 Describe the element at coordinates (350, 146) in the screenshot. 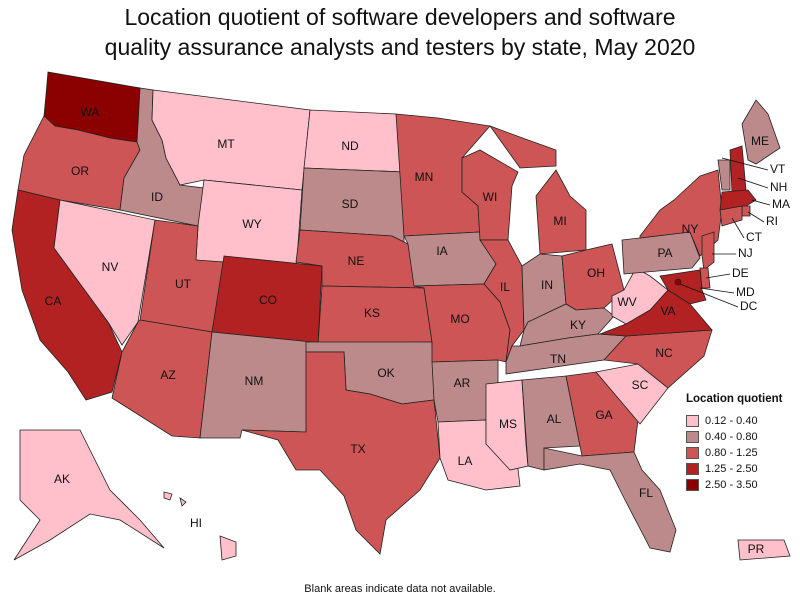

I see `state-label-nd: ND` at that location.